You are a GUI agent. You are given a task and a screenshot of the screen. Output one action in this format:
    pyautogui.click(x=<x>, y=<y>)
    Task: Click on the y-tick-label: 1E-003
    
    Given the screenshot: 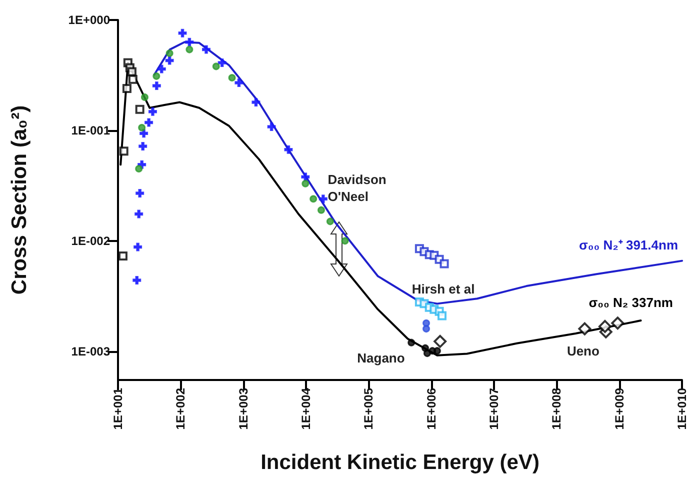 What is the action you would take?
    pyautogui.click(x=90, y=351)
    